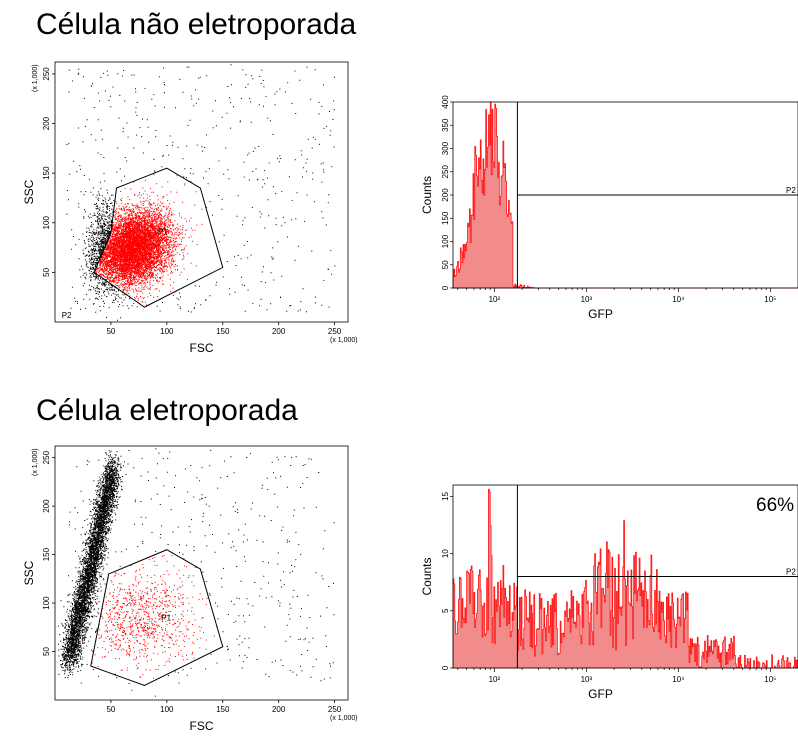  I want to click on y-tick-label: 350, so click(445, 125).